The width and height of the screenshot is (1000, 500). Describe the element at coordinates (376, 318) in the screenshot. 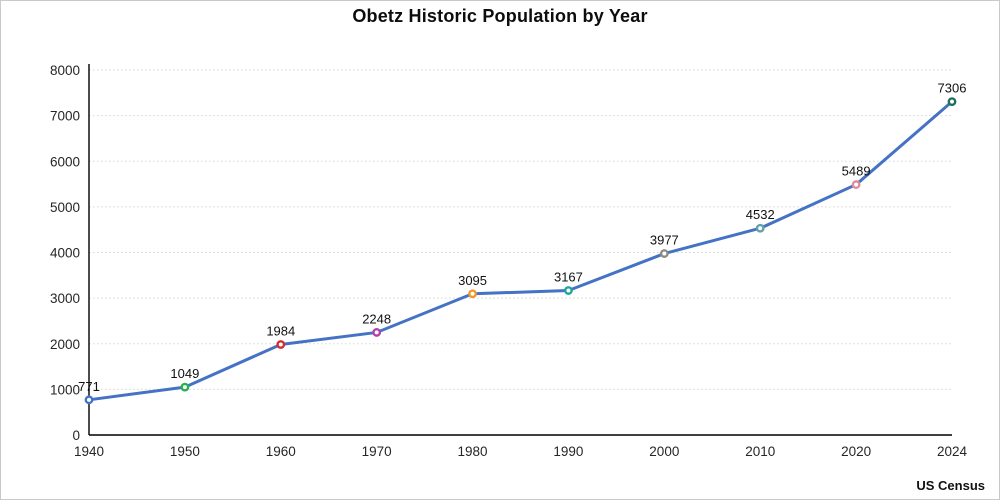

I see `data-label: 2248` at that location.